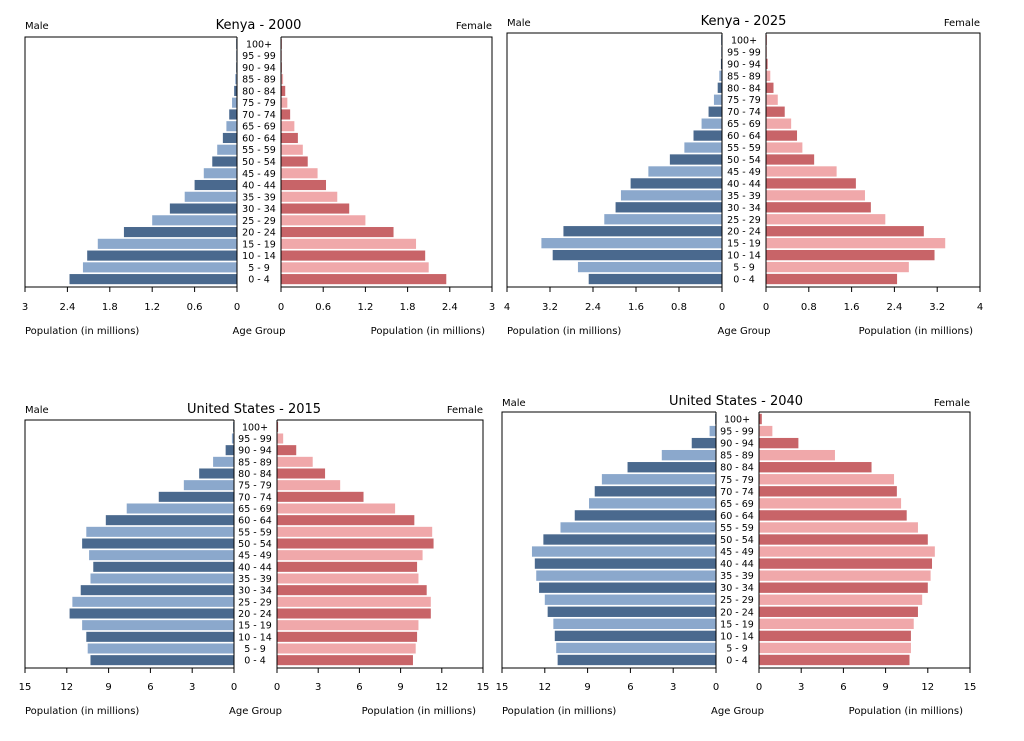 The image size is (1024, 741). Describe the element at coordinates (386, 162) in the screenshot. I see `right-plot-frame` at that location.